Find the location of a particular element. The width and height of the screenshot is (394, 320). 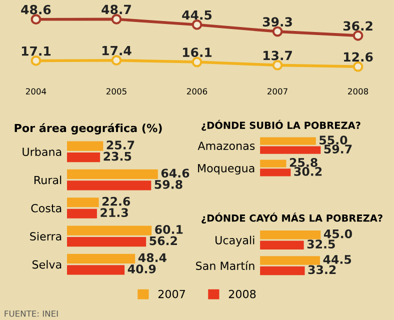

data-label: 45.0 is located at coordinates (338, 233).